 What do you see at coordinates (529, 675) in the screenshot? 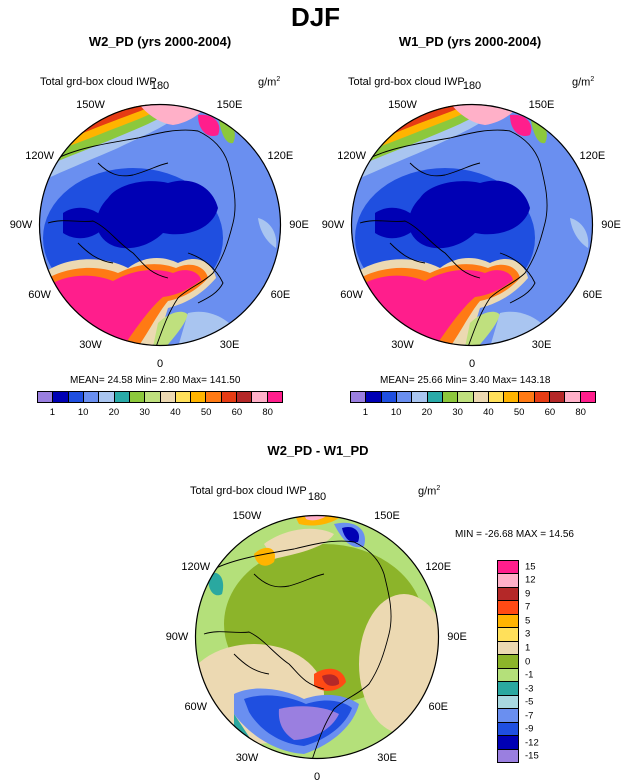
I see `colorbar-tick-label: -1` at bounding box center [529, 675].